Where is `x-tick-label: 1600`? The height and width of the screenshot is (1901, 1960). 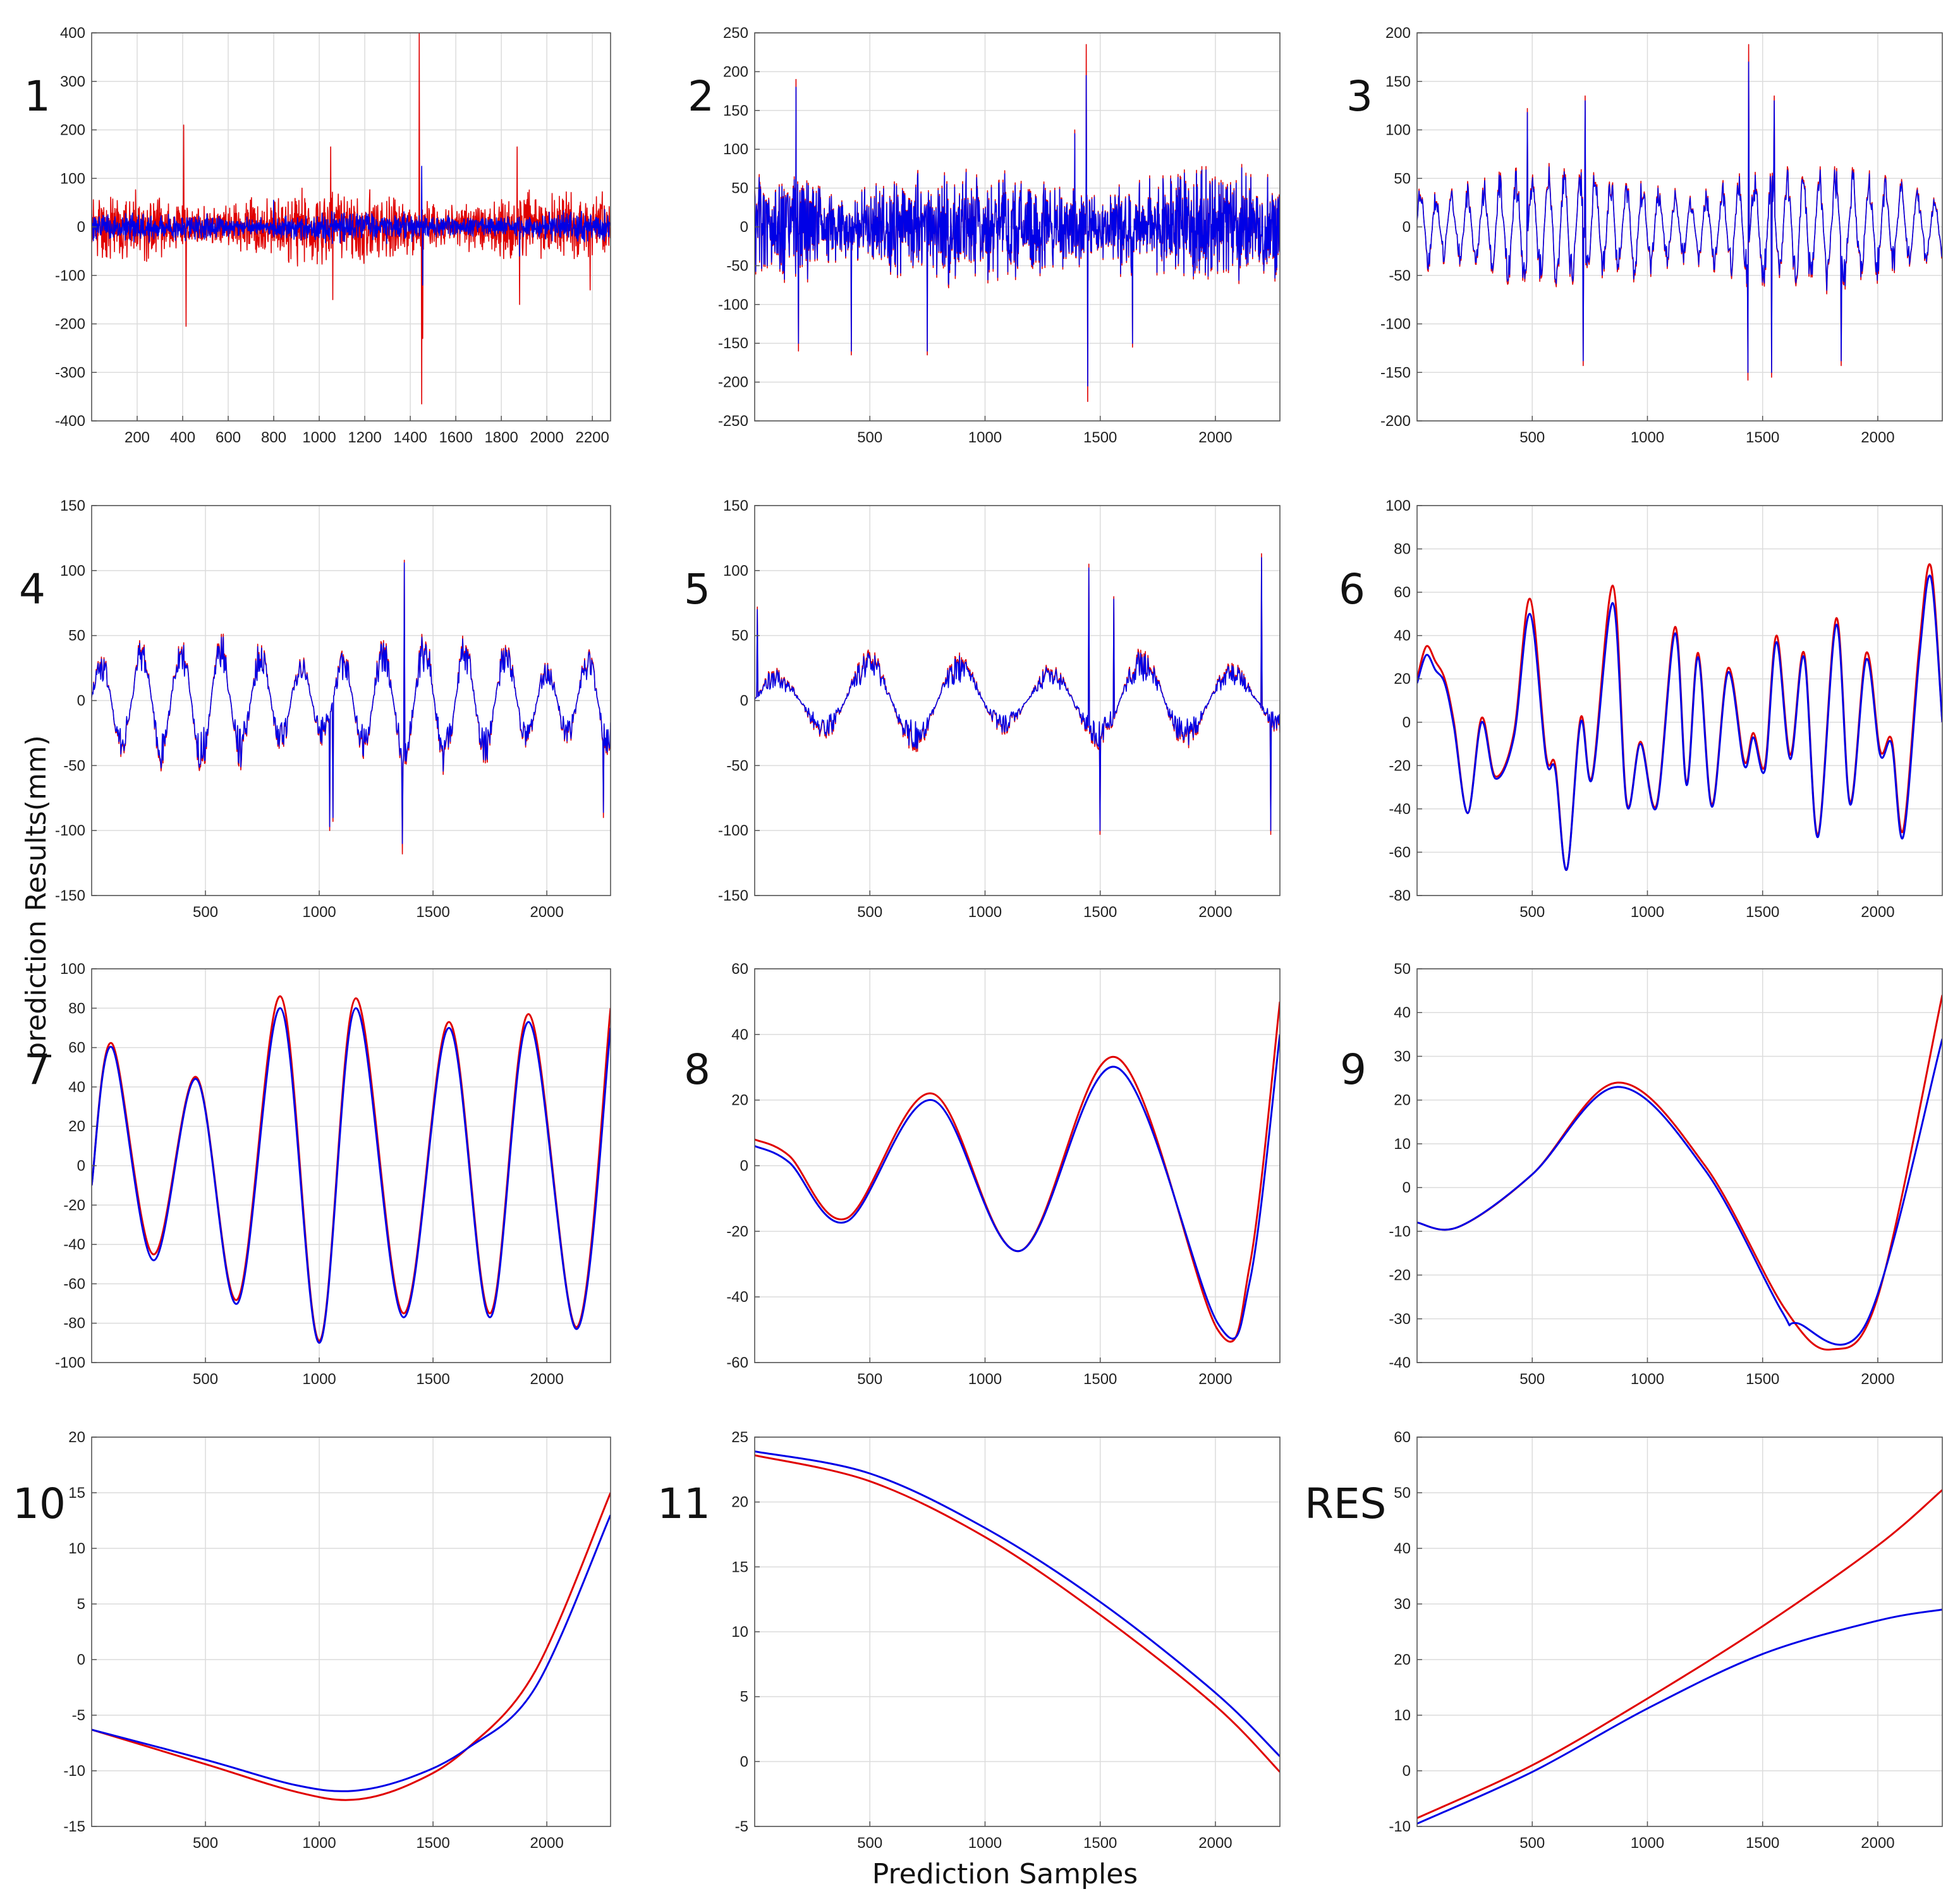
x-tick-label: 1600 is located at coordinates (455, 437).